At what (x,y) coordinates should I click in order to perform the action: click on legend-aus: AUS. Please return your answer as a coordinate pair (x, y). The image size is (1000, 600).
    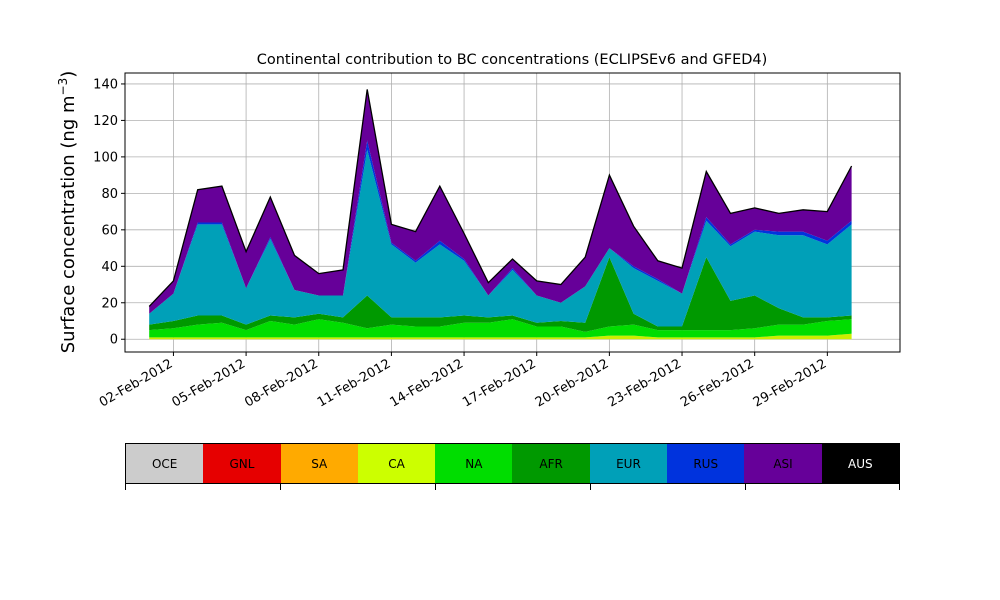
    Looking at the image, I should click on (860, 463).